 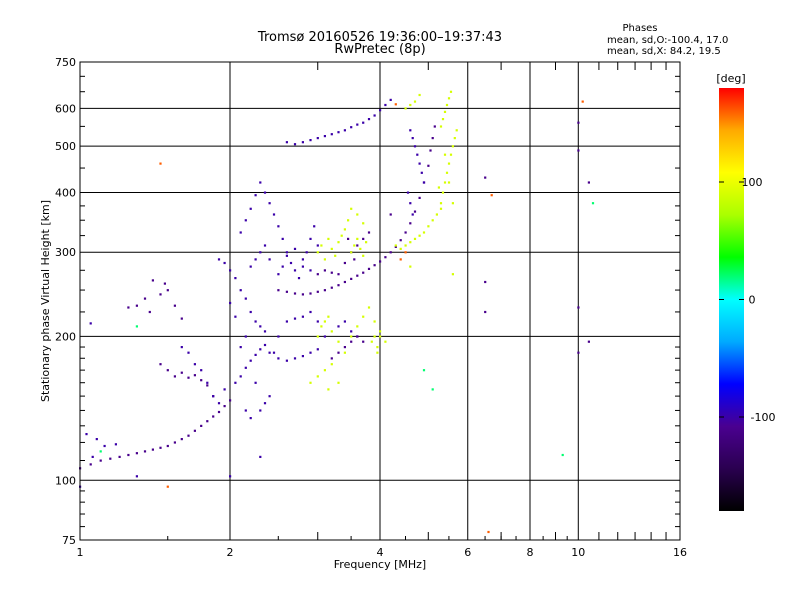 What do you see at coordinates (65, 336) in the screenshot?
I see `y-tick-label: 200` at bounding box center [65, 336].